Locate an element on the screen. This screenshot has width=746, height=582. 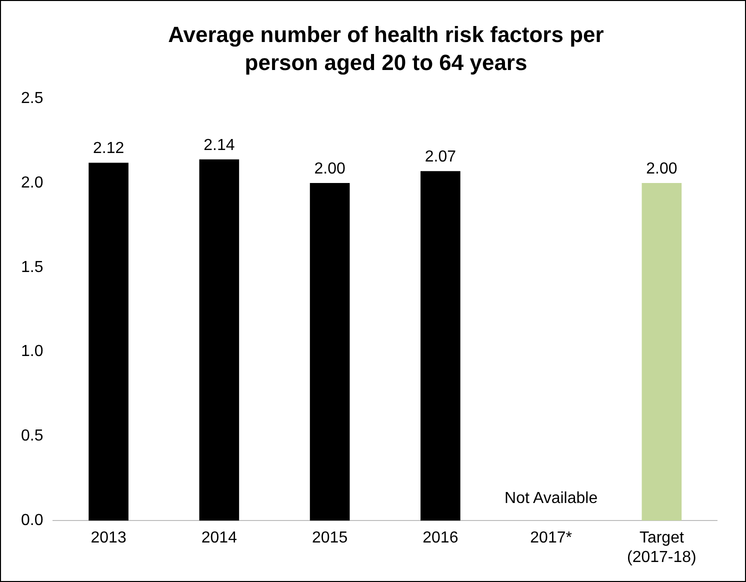
annotation: Not Available is located at coordinates (551, 499).